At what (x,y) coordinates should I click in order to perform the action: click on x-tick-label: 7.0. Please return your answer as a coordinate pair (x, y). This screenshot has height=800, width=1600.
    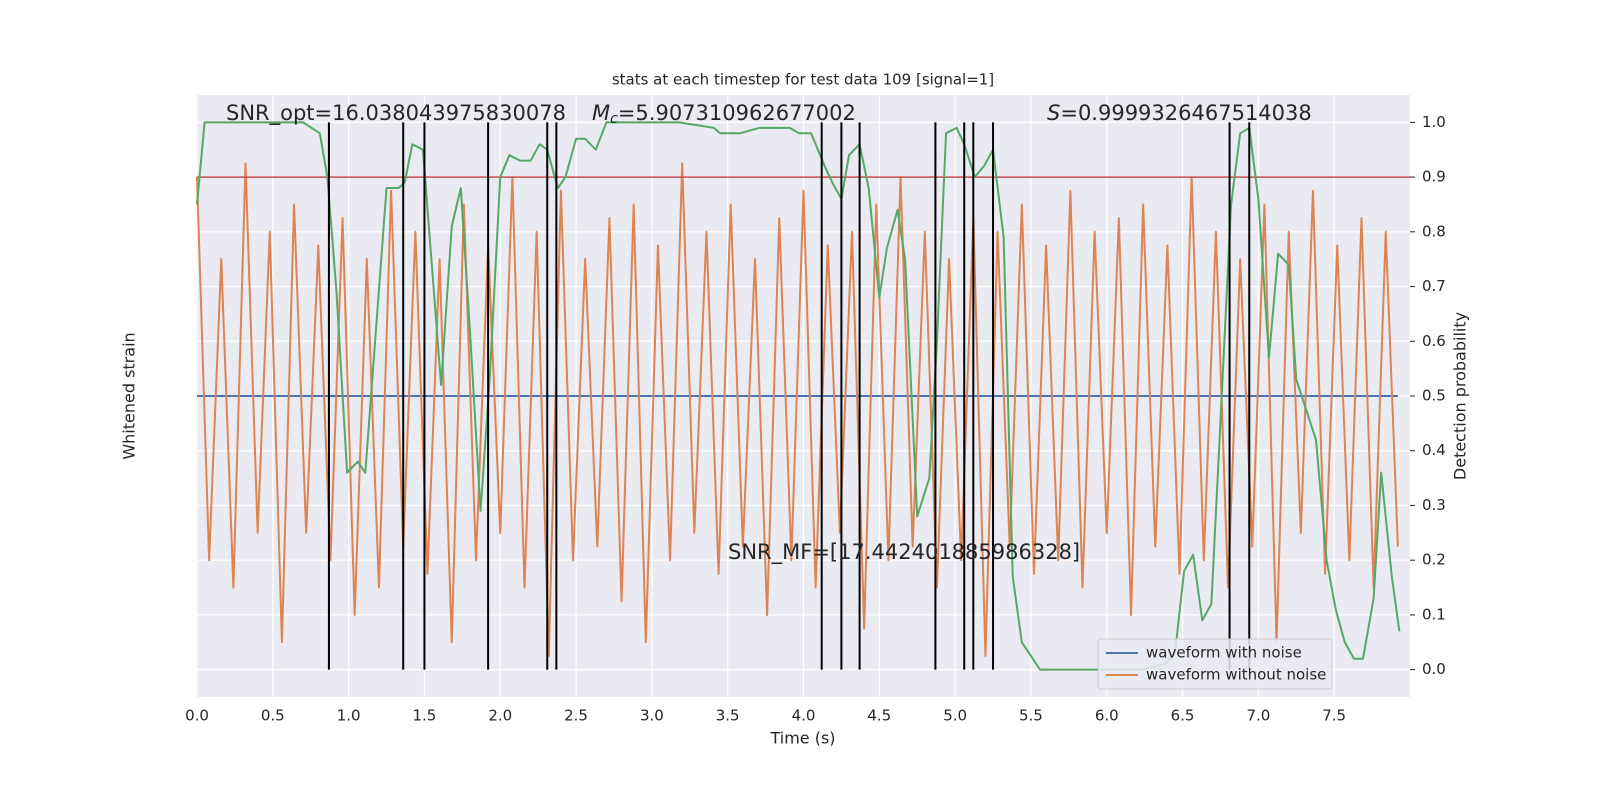
    Looking at the image, I should click on (1258, 716).